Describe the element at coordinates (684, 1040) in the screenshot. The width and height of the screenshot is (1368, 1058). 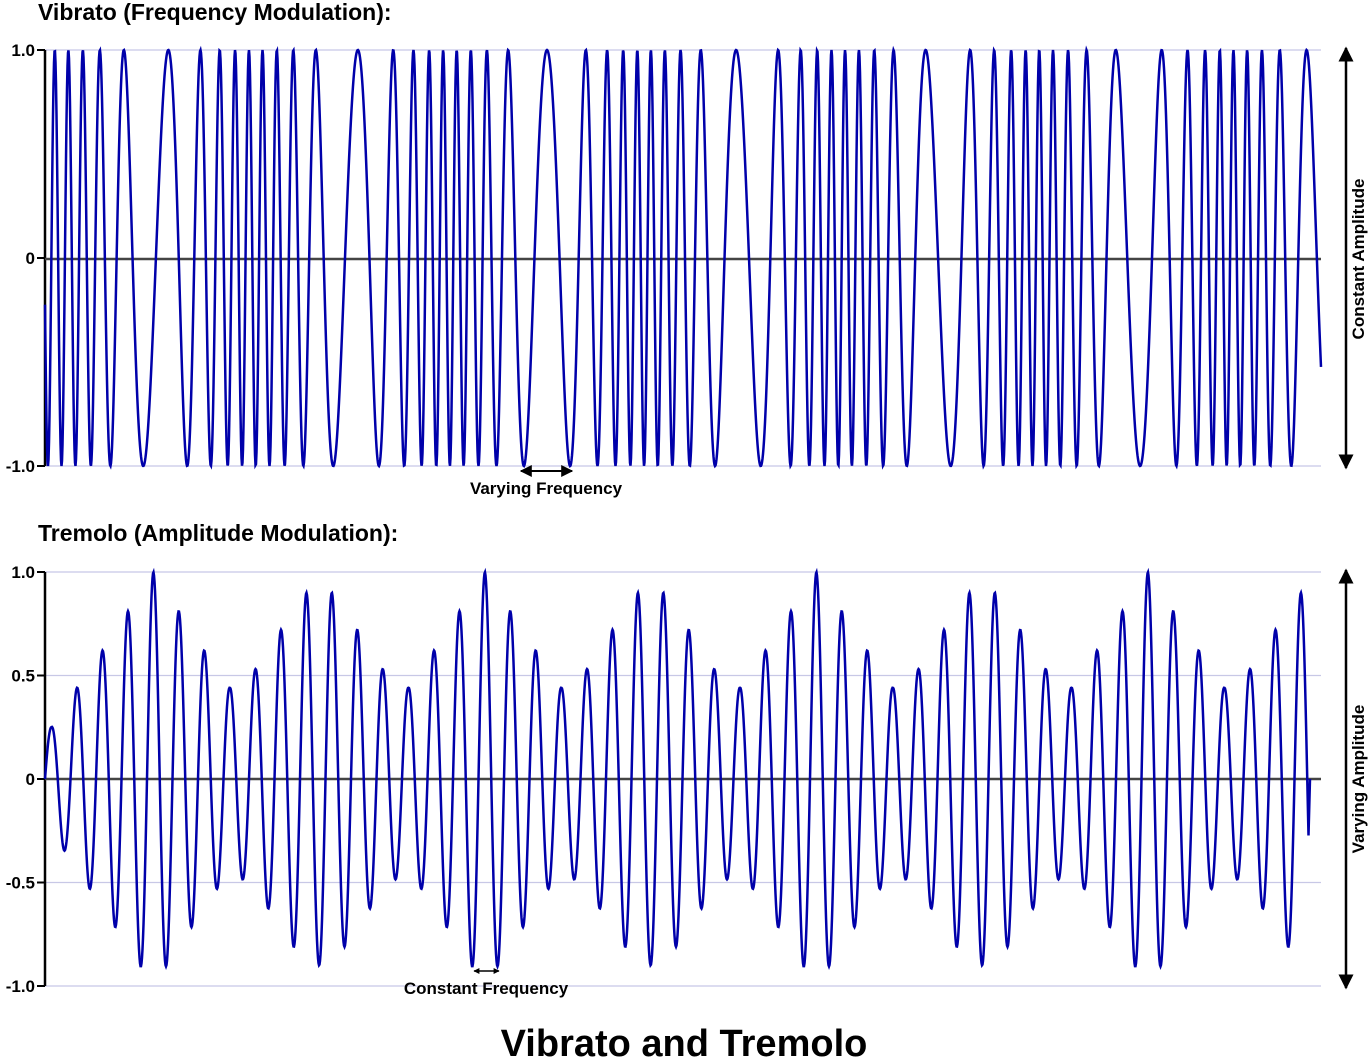
I see `figure-title: Vibrato and Tremolo` at that location.